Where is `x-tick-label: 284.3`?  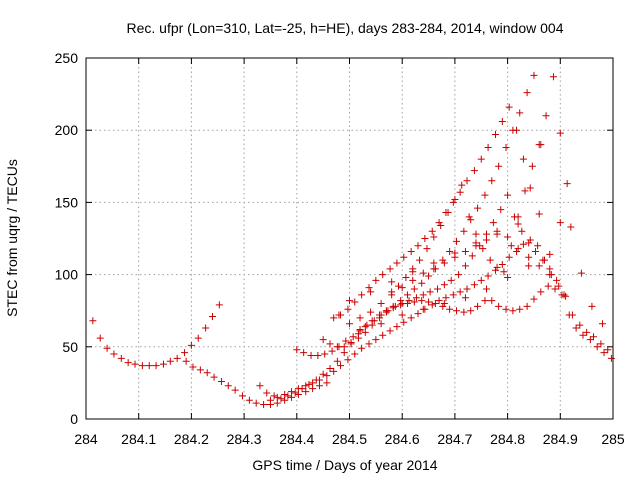 x-tick-label: 284.3 is located at coordinates (244, 439).